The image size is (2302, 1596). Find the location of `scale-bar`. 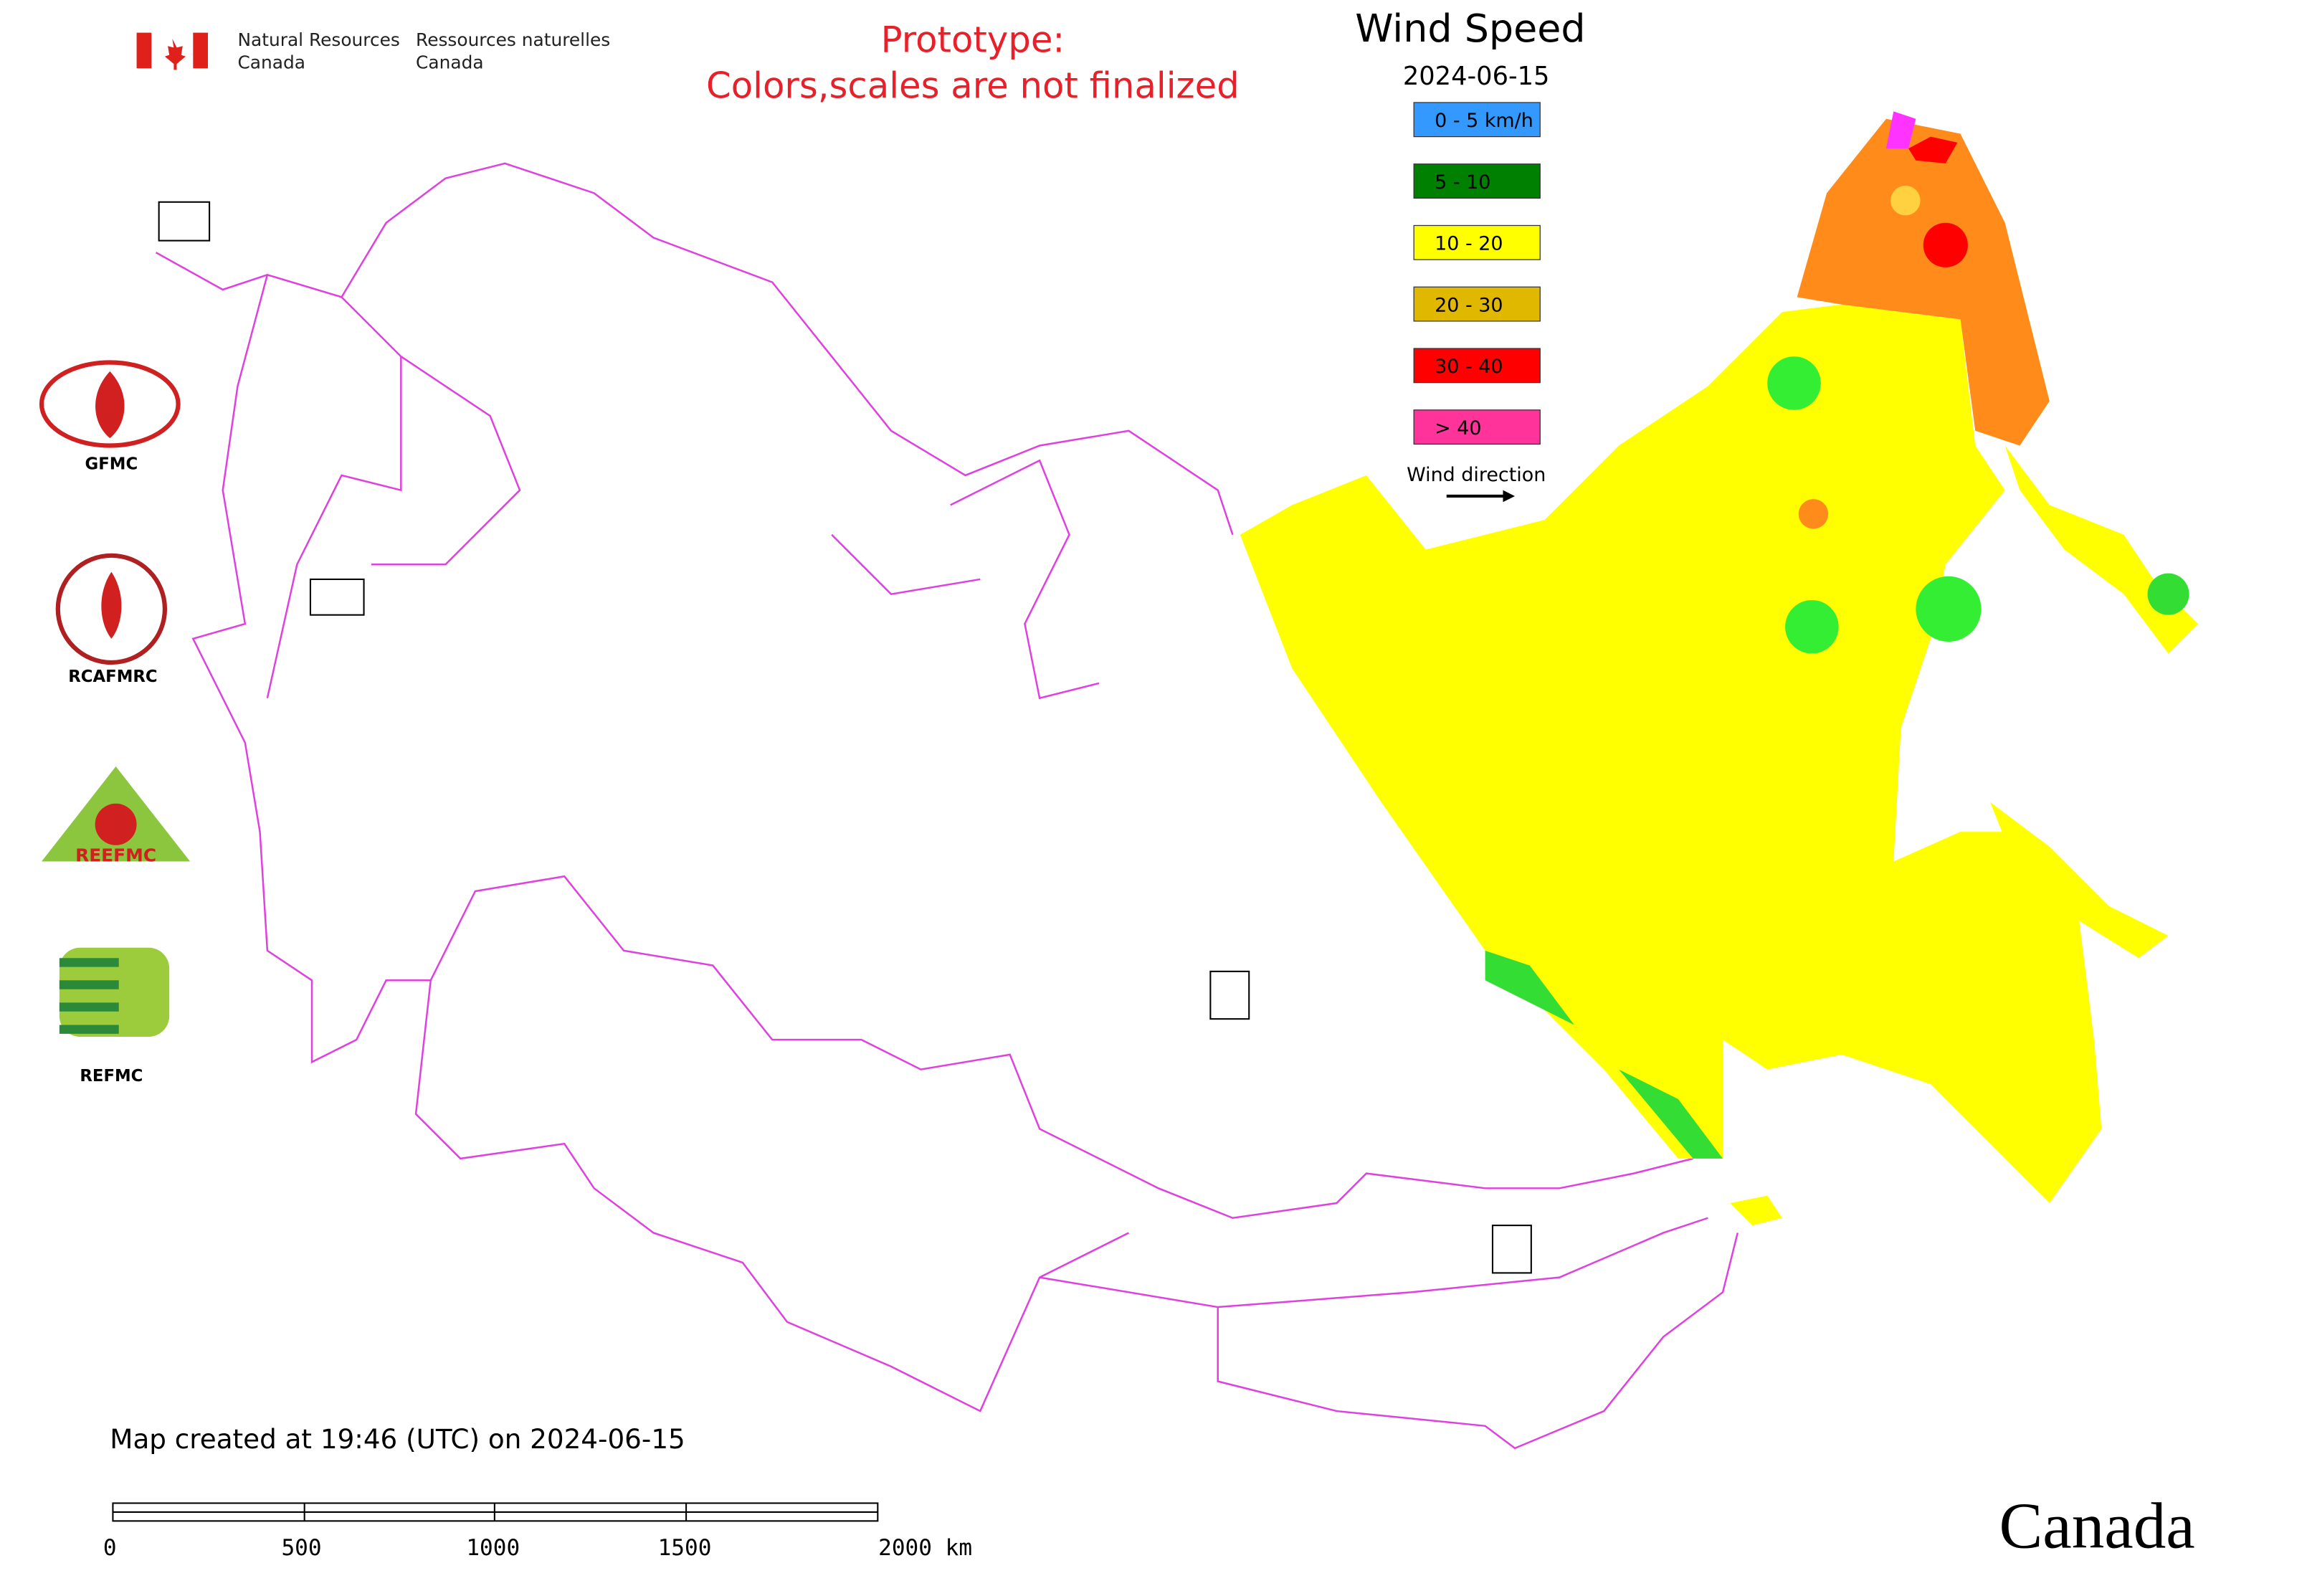

scale-bar is located at coordinates (495, 1512).